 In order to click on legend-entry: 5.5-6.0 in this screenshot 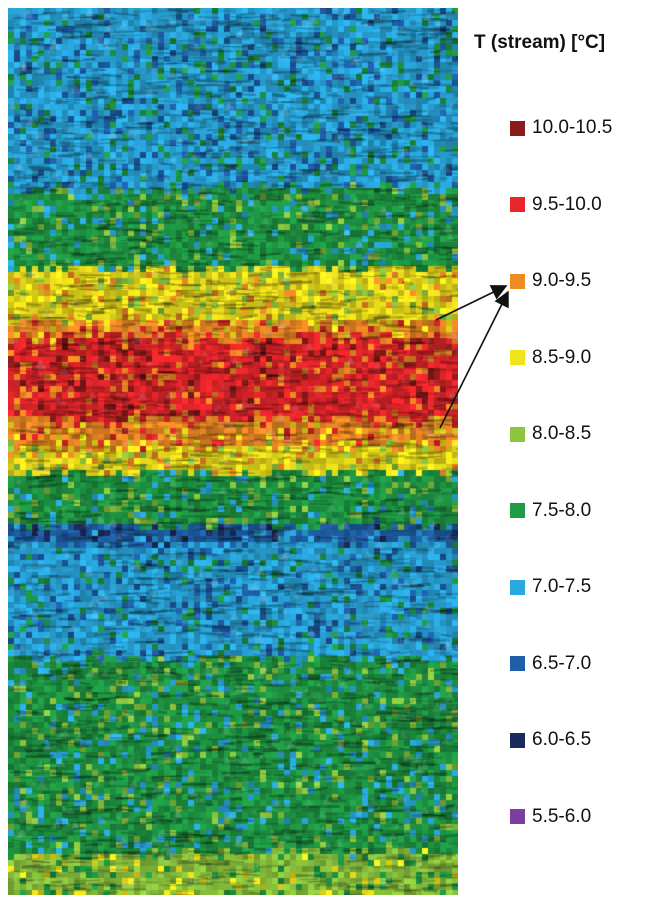, I will do `click(550, 817)`.